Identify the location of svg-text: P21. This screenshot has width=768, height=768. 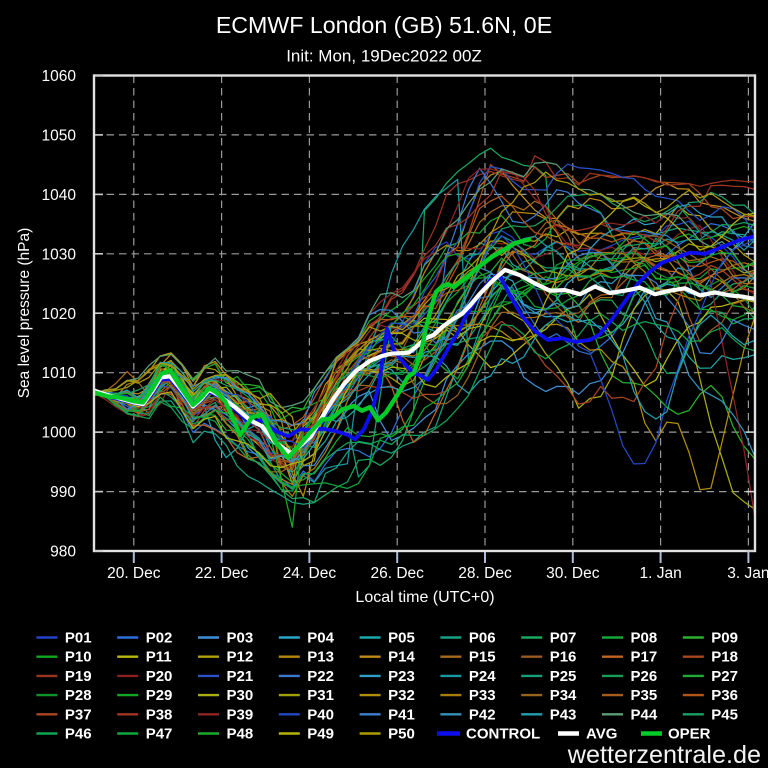
(240, 676).